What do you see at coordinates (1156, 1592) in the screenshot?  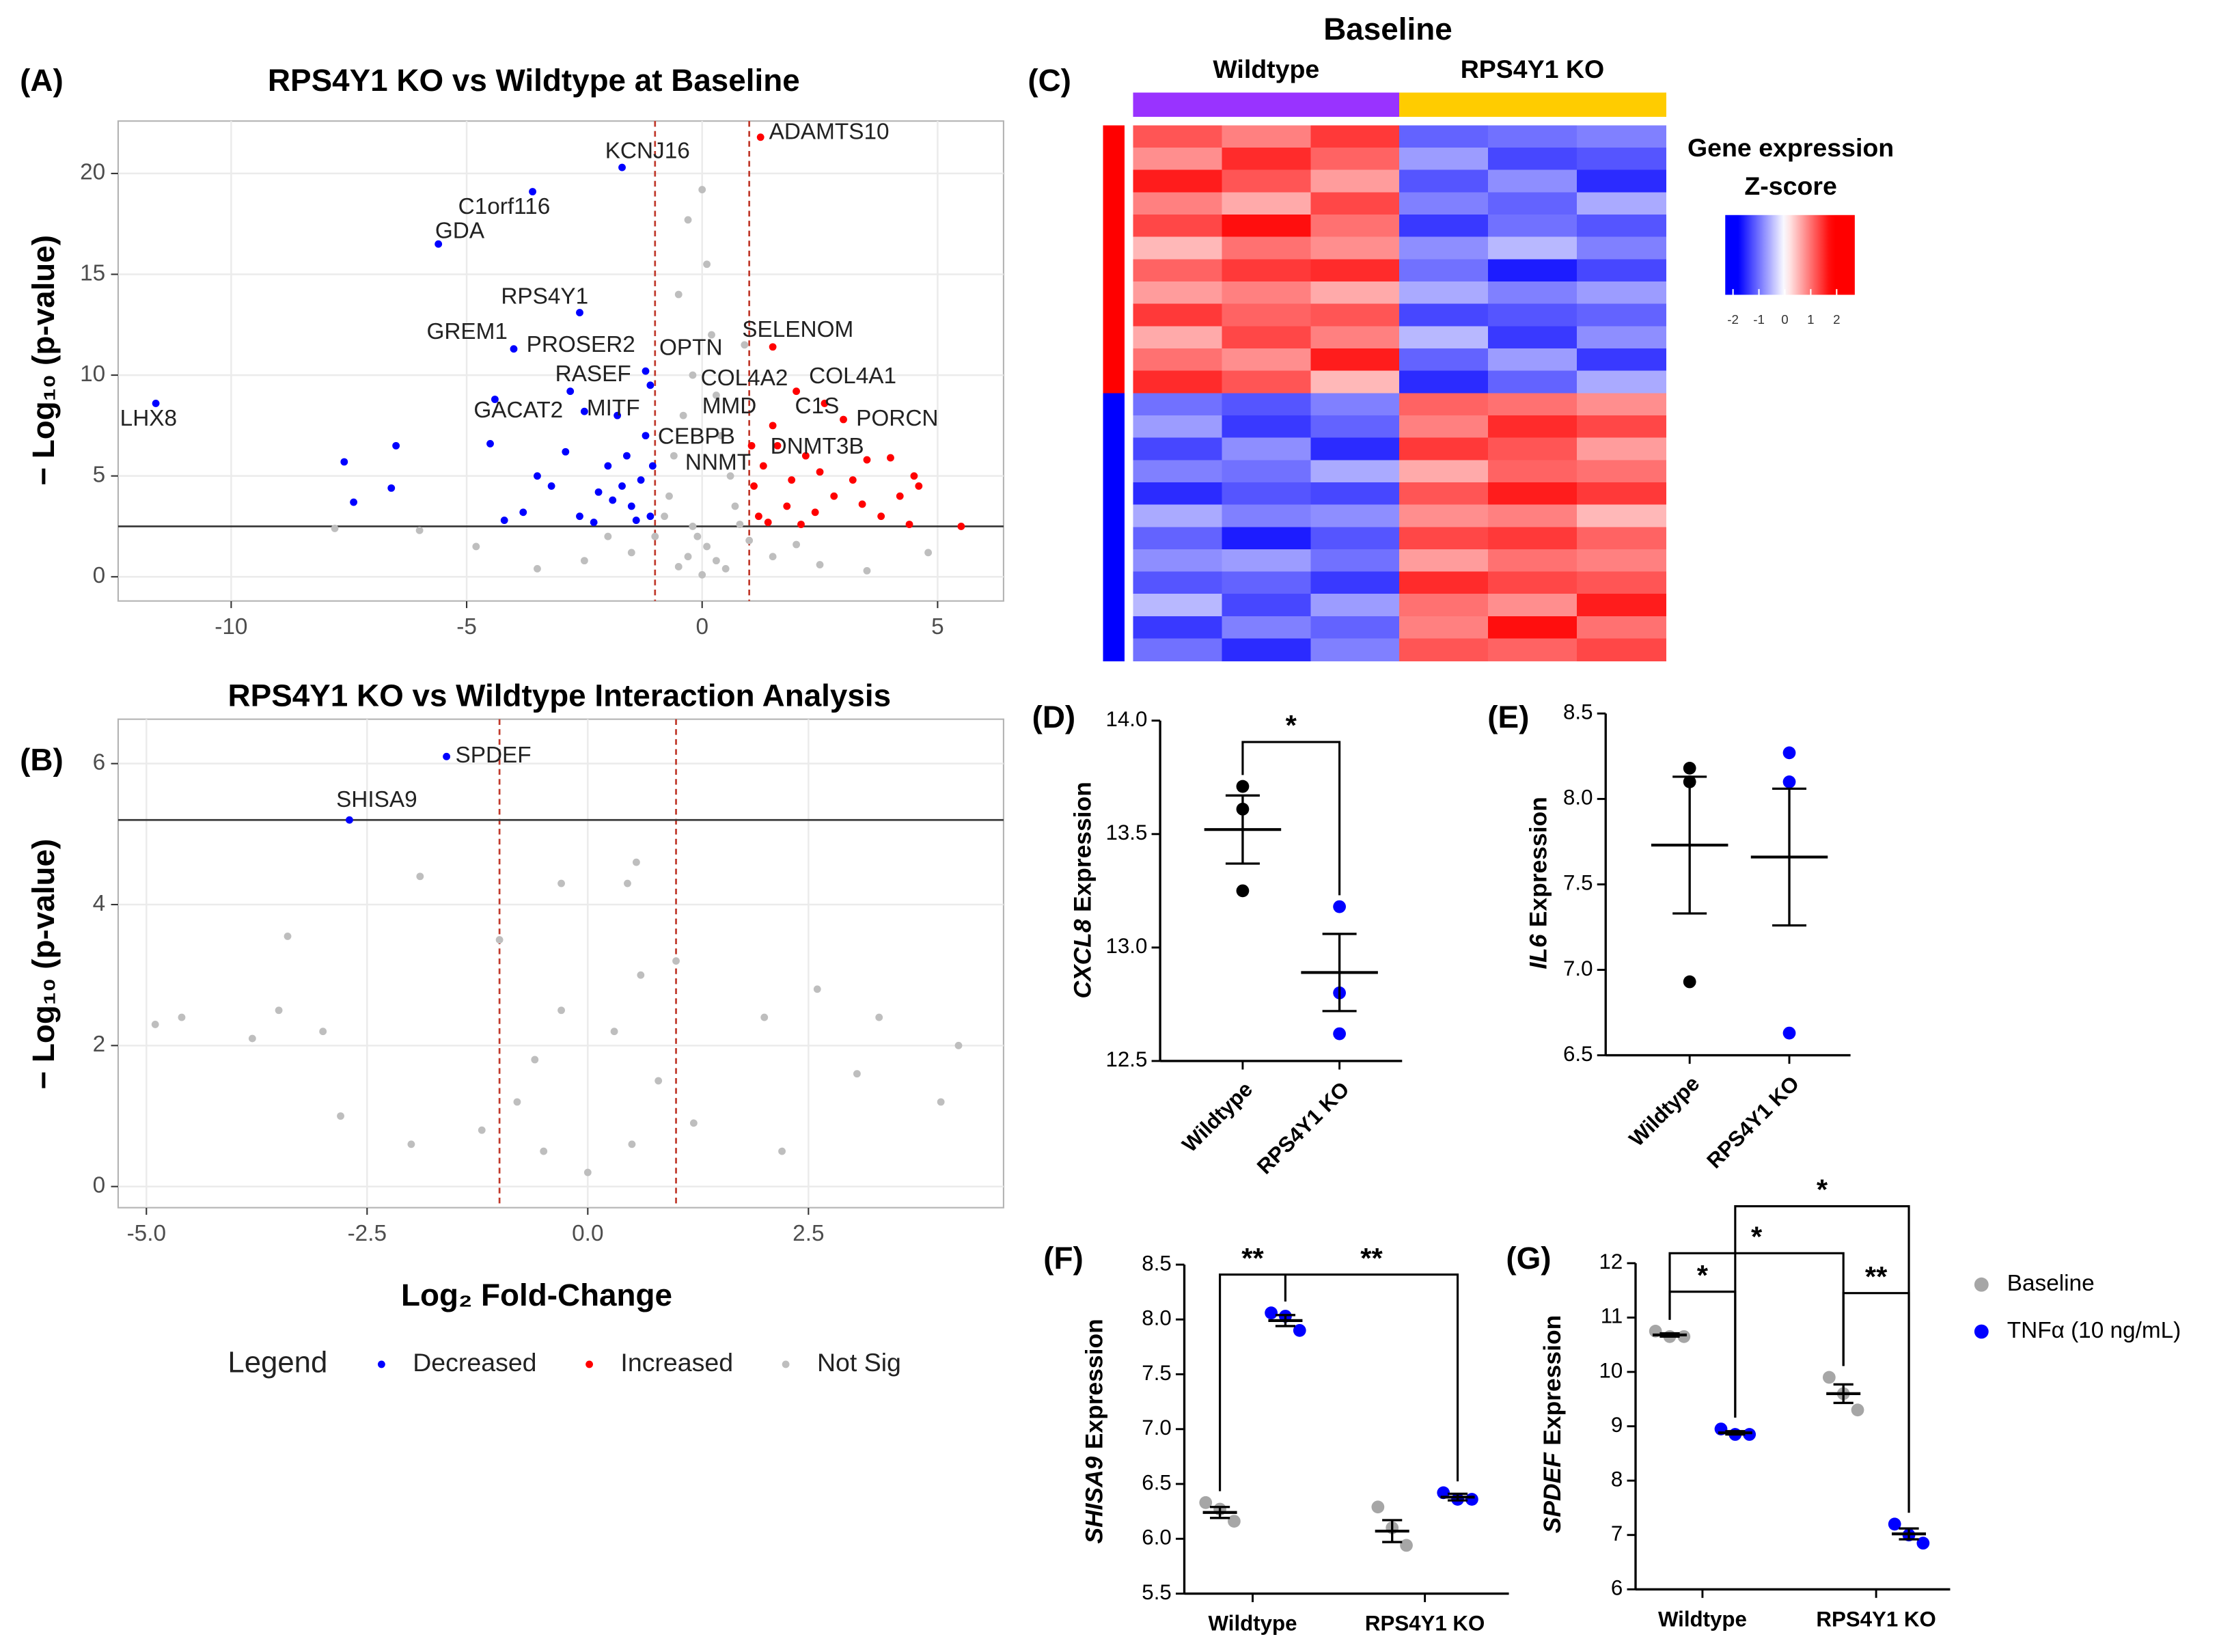 I see `y-tick-label: 5.5` at bounding box center [1156, 1592].